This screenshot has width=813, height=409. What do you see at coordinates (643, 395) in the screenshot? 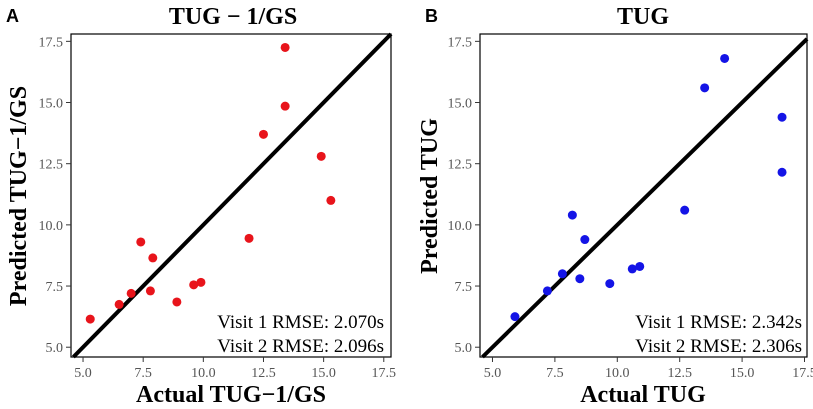
I see `panel-b-x-axis-label: Actual TUG` at bounding box center [643, 395].